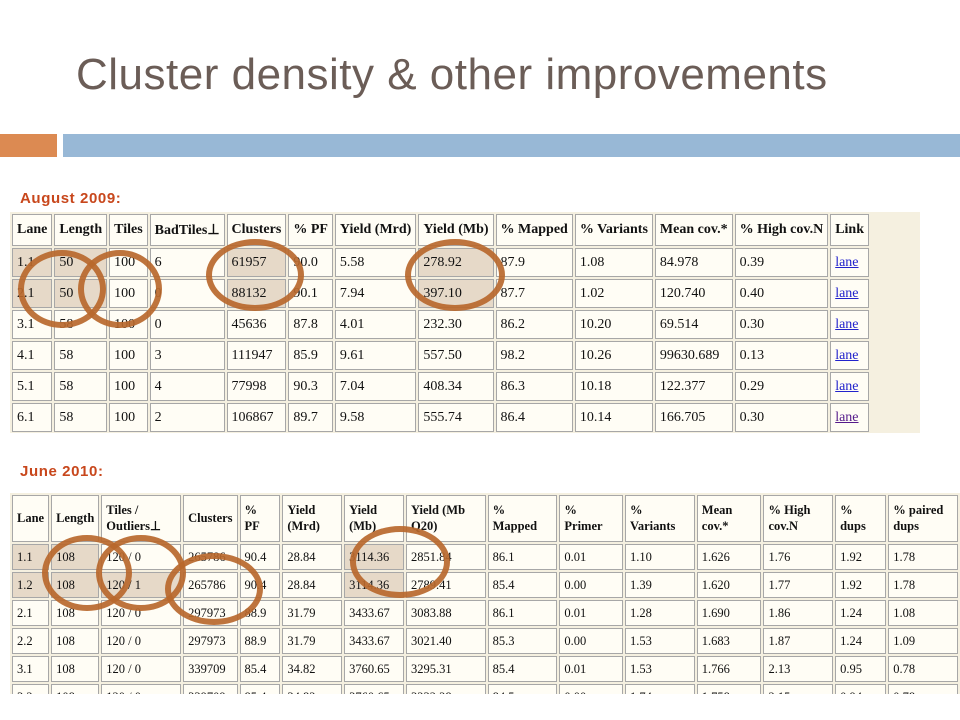  I want to click on table-cell: 2.13, so click(798, 669).